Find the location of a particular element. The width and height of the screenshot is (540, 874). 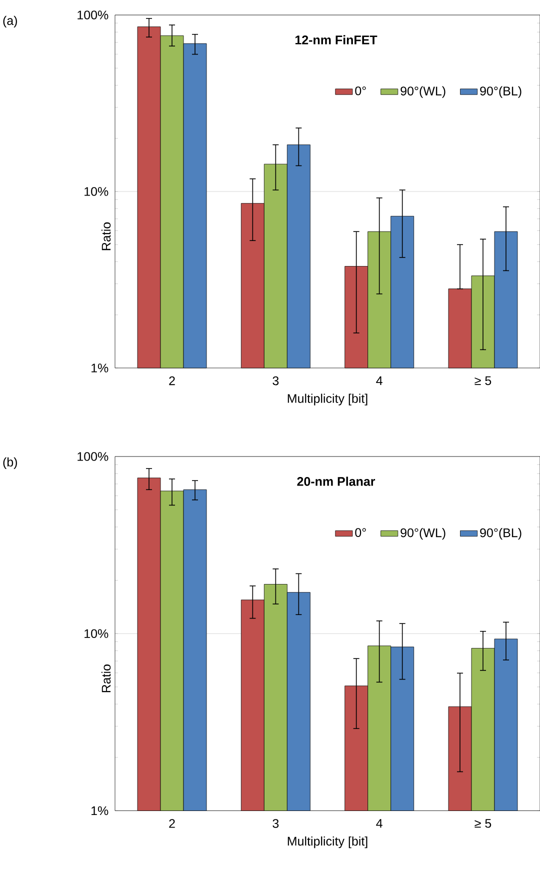

text: (b) is located at coordinates (10, 463).